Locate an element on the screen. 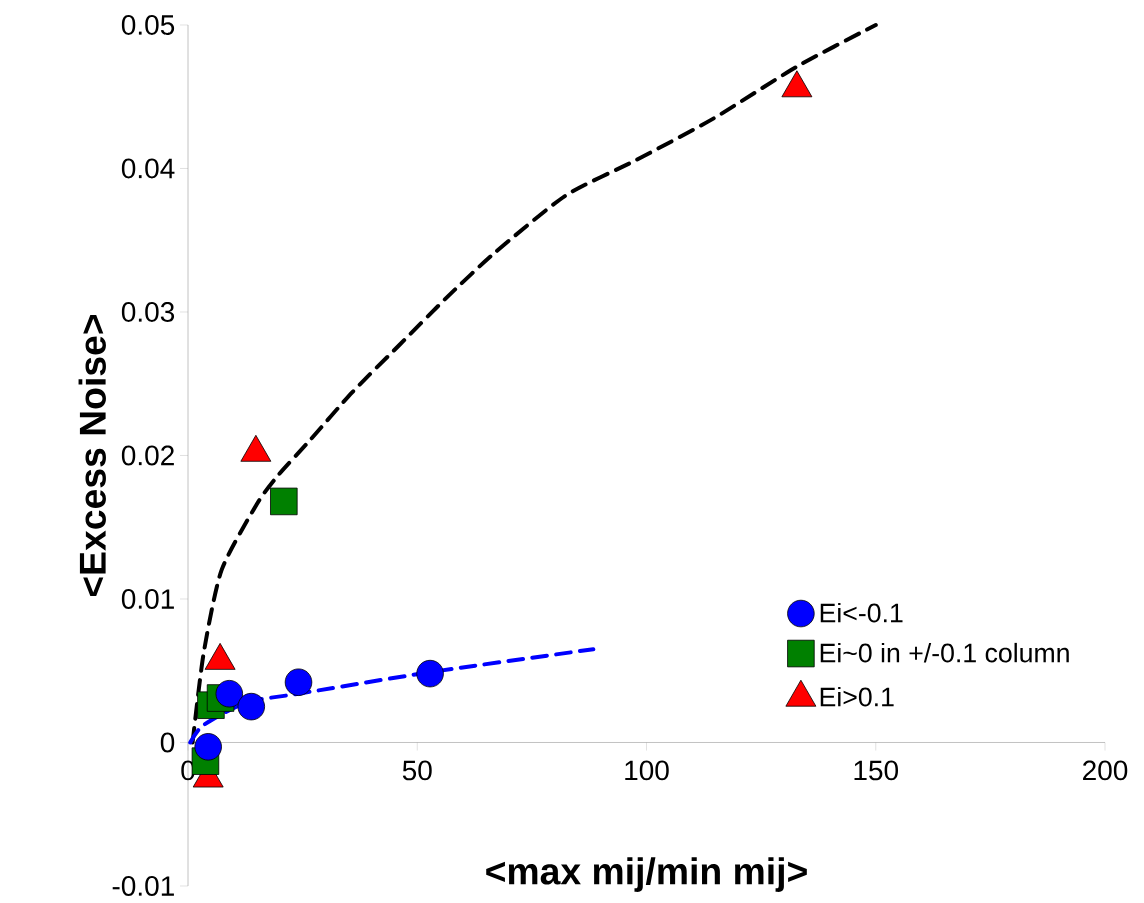 The height and width of the screenshot is (903, 1144). legend-label: Ei<-0.1 is located at coordinates (861, 612).